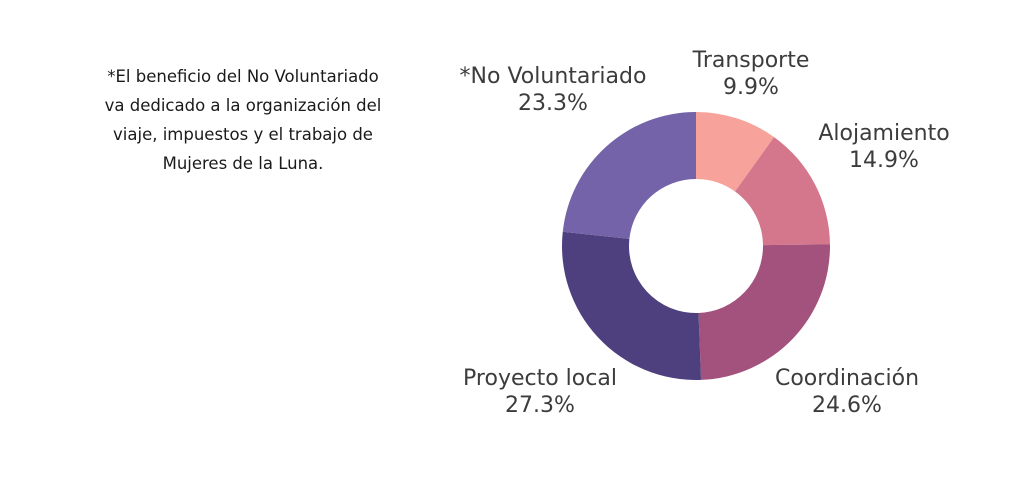  Describe the element at coordinates (243, 76) in the screenshot. I see `footnote-line: *El beneficio del No Voluntariado` at that location.